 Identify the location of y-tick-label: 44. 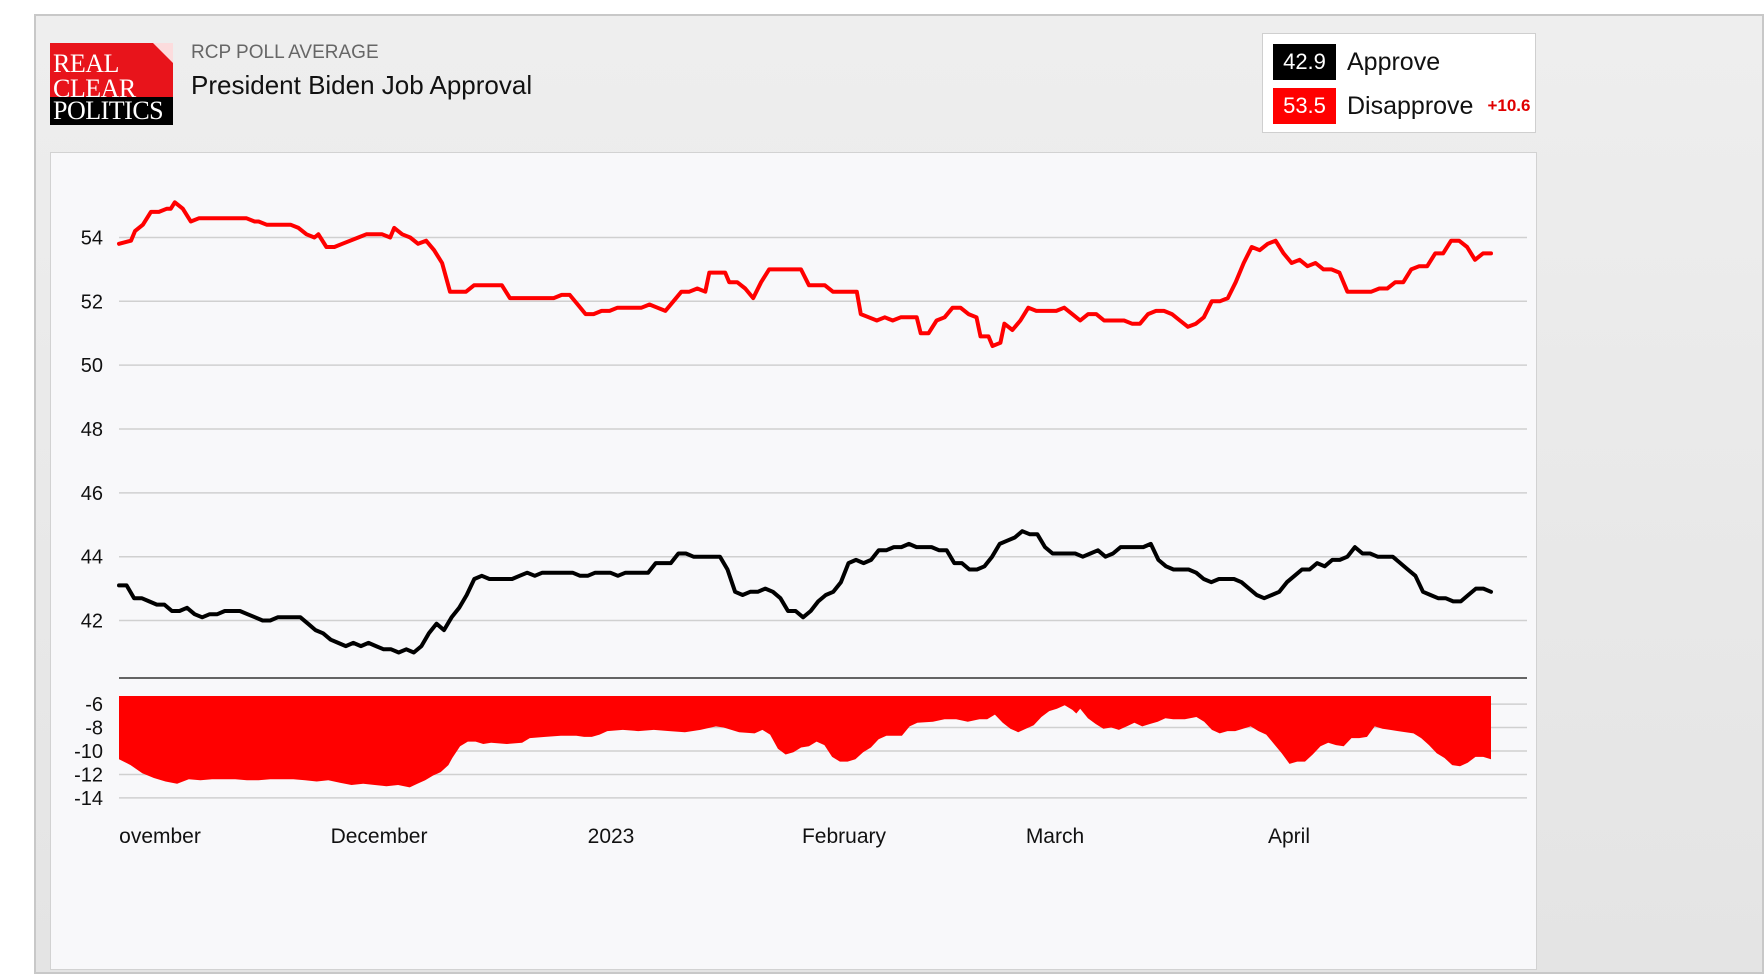
(92, 558).